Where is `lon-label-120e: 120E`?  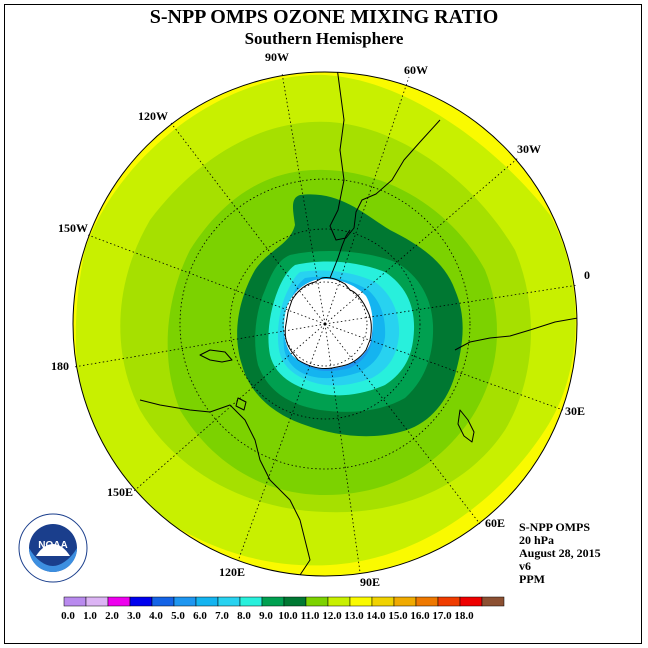
lon-label-120e: 120E is located at coordinates (232, 572).